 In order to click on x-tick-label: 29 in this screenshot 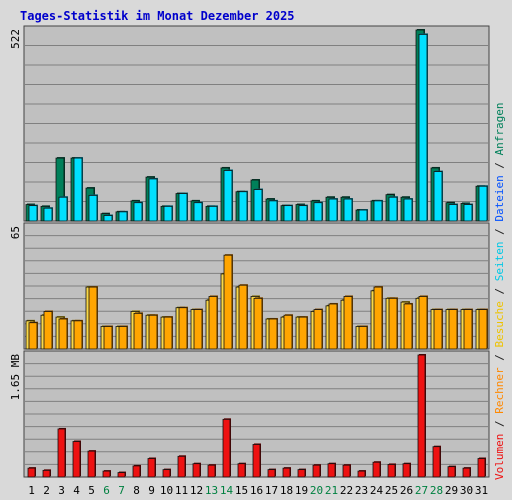, I will do `click(451, 490)`.